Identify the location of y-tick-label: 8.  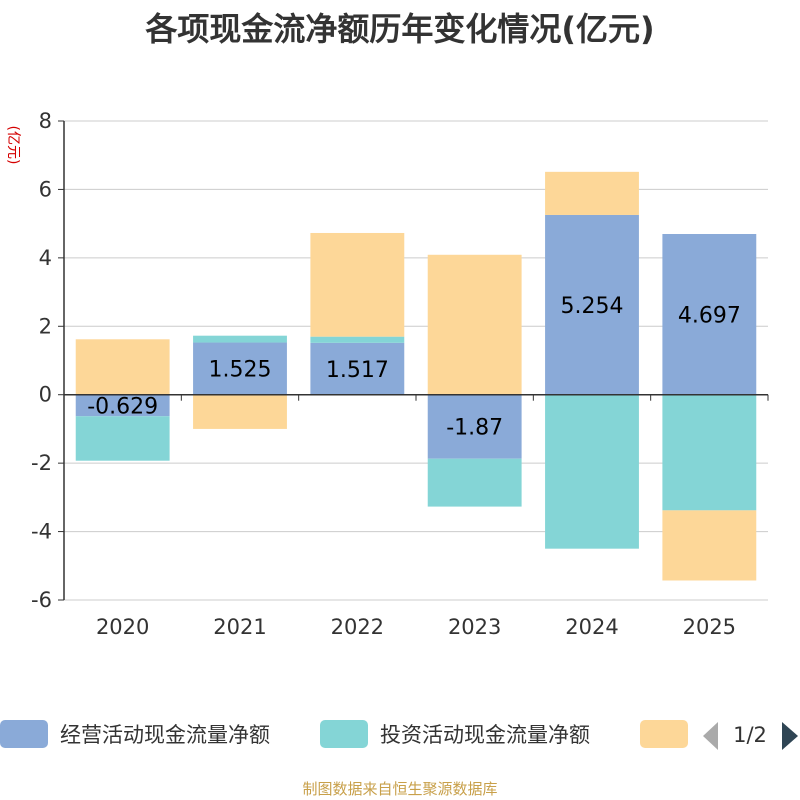
(45, 121).